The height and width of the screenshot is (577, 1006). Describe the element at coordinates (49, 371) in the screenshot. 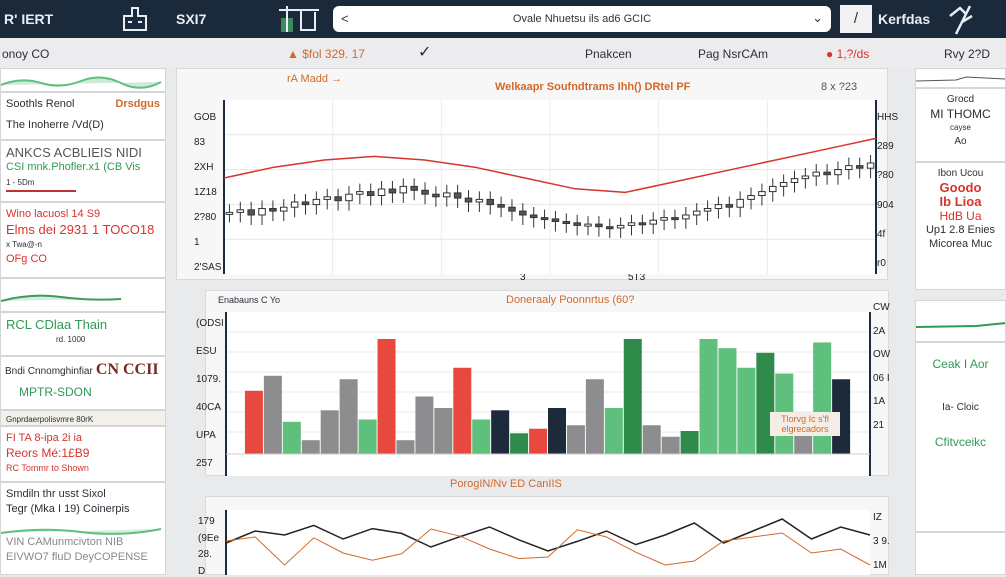

I see `card-title: Bndi Cnnomghinfiar` at that location.